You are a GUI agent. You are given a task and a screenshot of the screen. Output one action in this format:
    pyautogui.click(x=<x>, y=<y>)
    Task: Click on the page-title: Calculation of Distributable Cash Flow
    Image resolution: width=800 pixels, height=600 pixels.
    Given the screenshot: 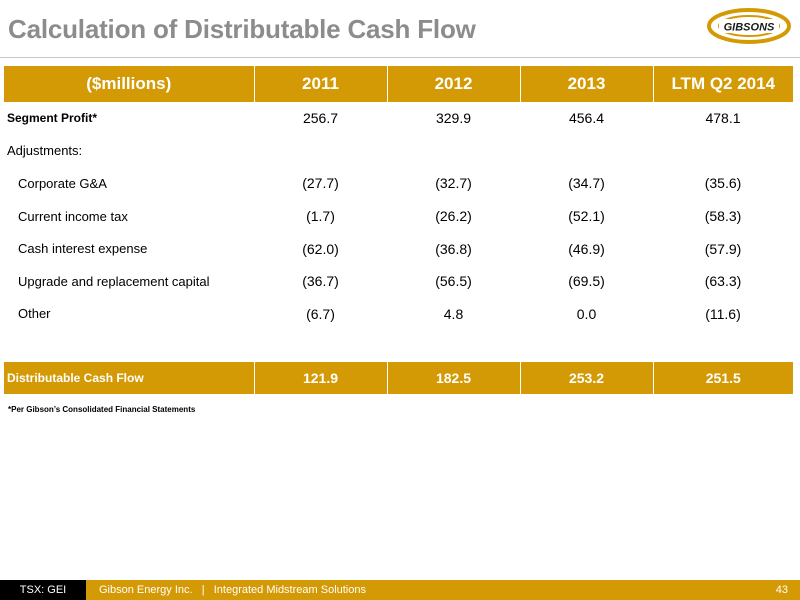 What is the action you would take?
    pyautogui.click(x=242, y=29)
    